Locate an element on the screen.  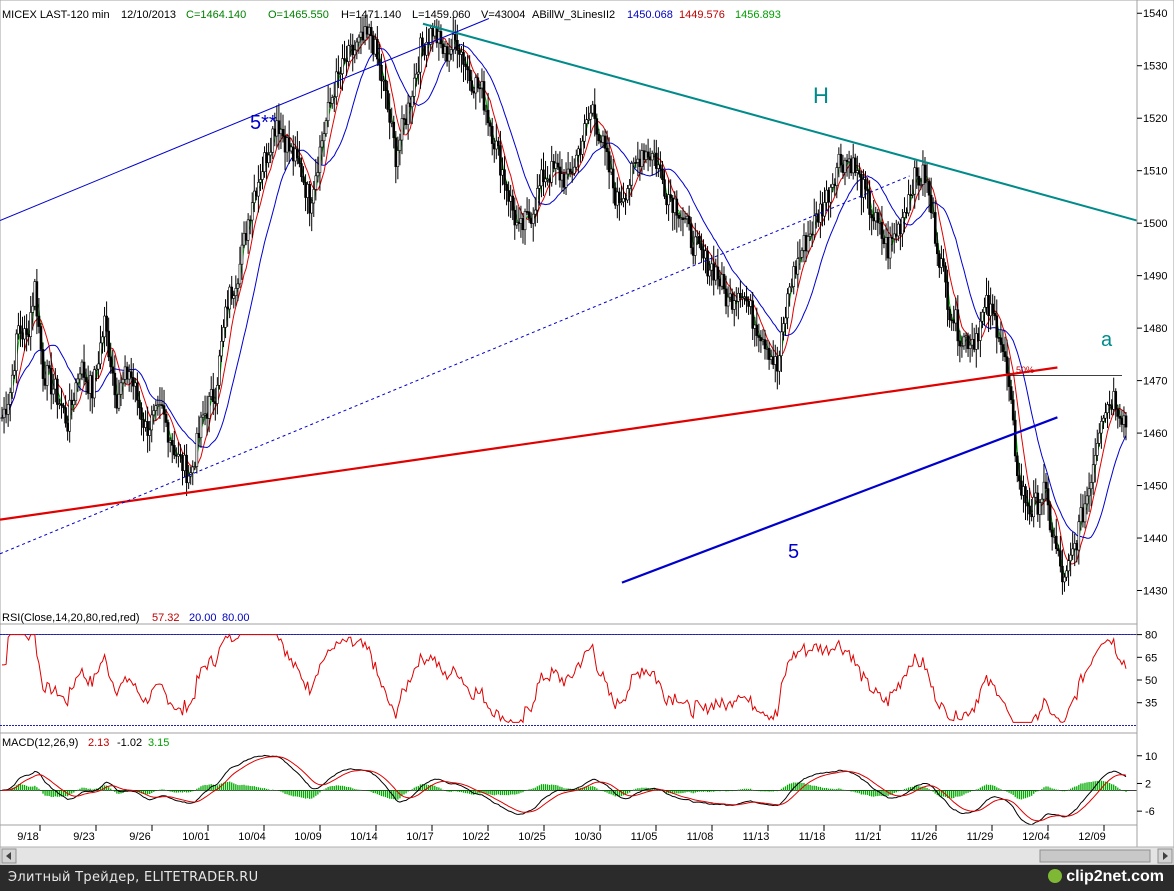
date-label: 11/26 is located at coordinates (924, 837).